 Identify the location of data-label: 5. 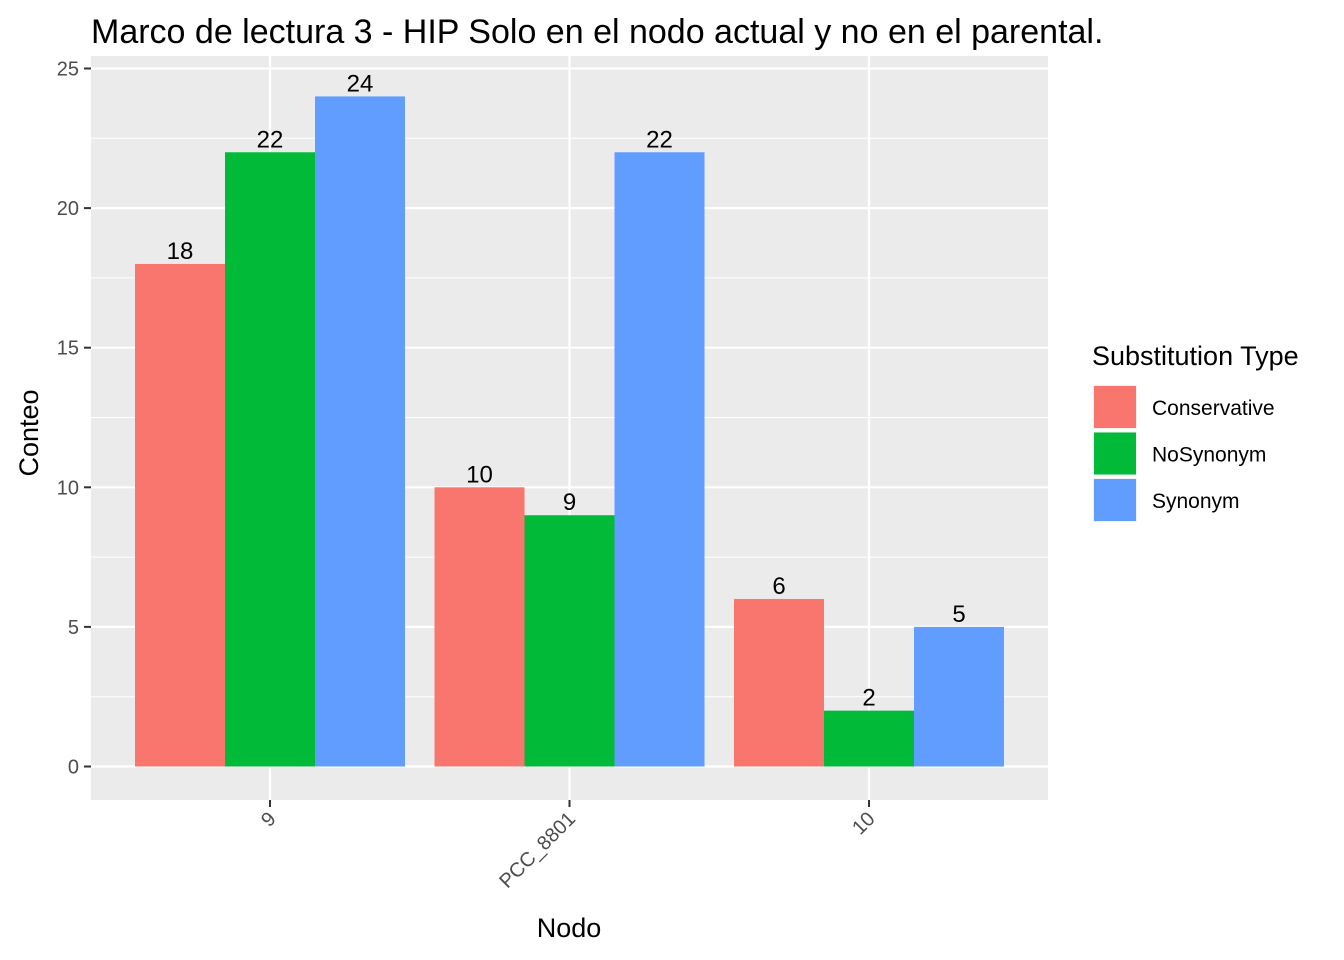
(958, 614).